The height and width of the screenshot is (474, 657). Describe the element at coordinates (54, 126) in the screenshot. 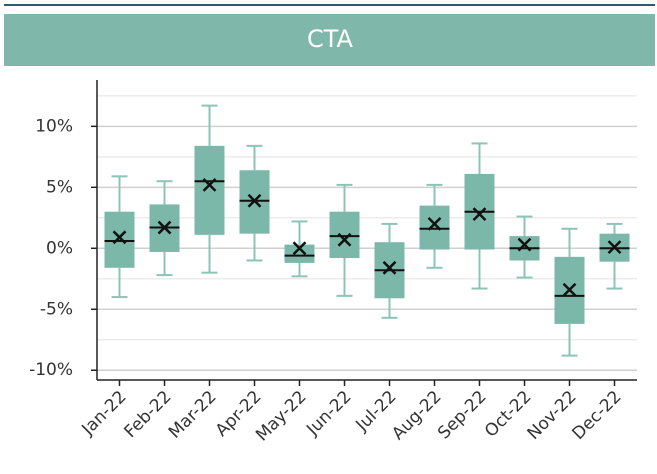

I see `y-tick-label: 10%` at that location.